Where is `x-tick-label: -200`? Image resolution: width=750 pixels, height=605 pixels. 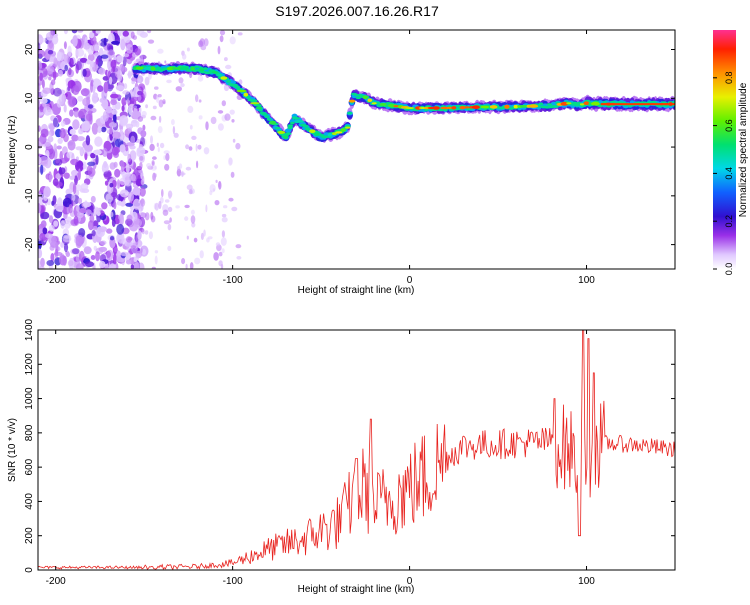 x-tick-label: -200 is located at coordinates (56, 280).